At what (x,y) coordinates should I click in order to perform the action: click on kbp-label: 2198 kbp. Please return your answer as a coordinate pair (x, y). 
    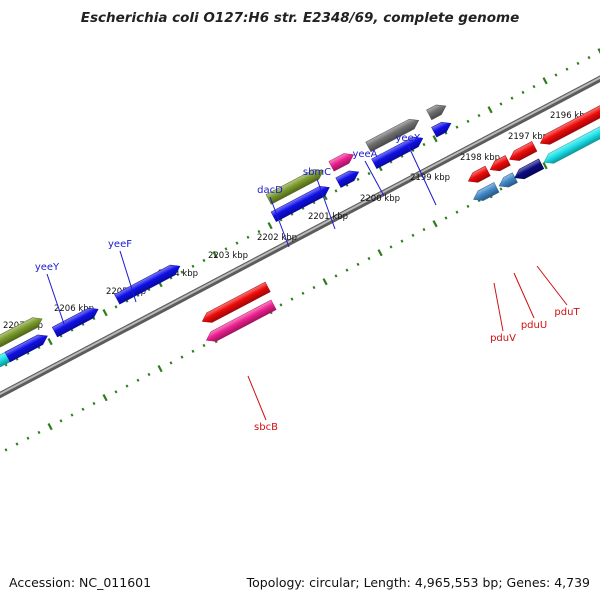
    Looking at the image, I should click on (480, 158).